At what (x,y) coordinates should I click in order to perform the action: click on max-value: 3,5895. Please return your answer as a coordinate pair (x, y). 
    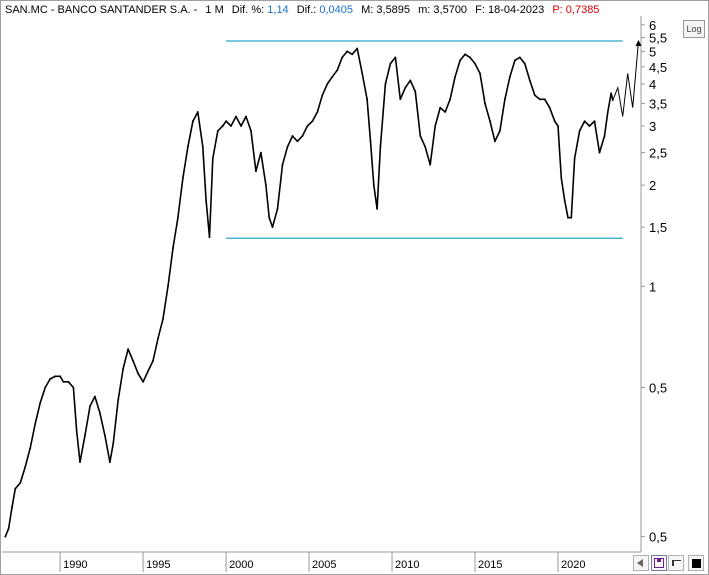
    Looking at the image, I should click on (393, 10).